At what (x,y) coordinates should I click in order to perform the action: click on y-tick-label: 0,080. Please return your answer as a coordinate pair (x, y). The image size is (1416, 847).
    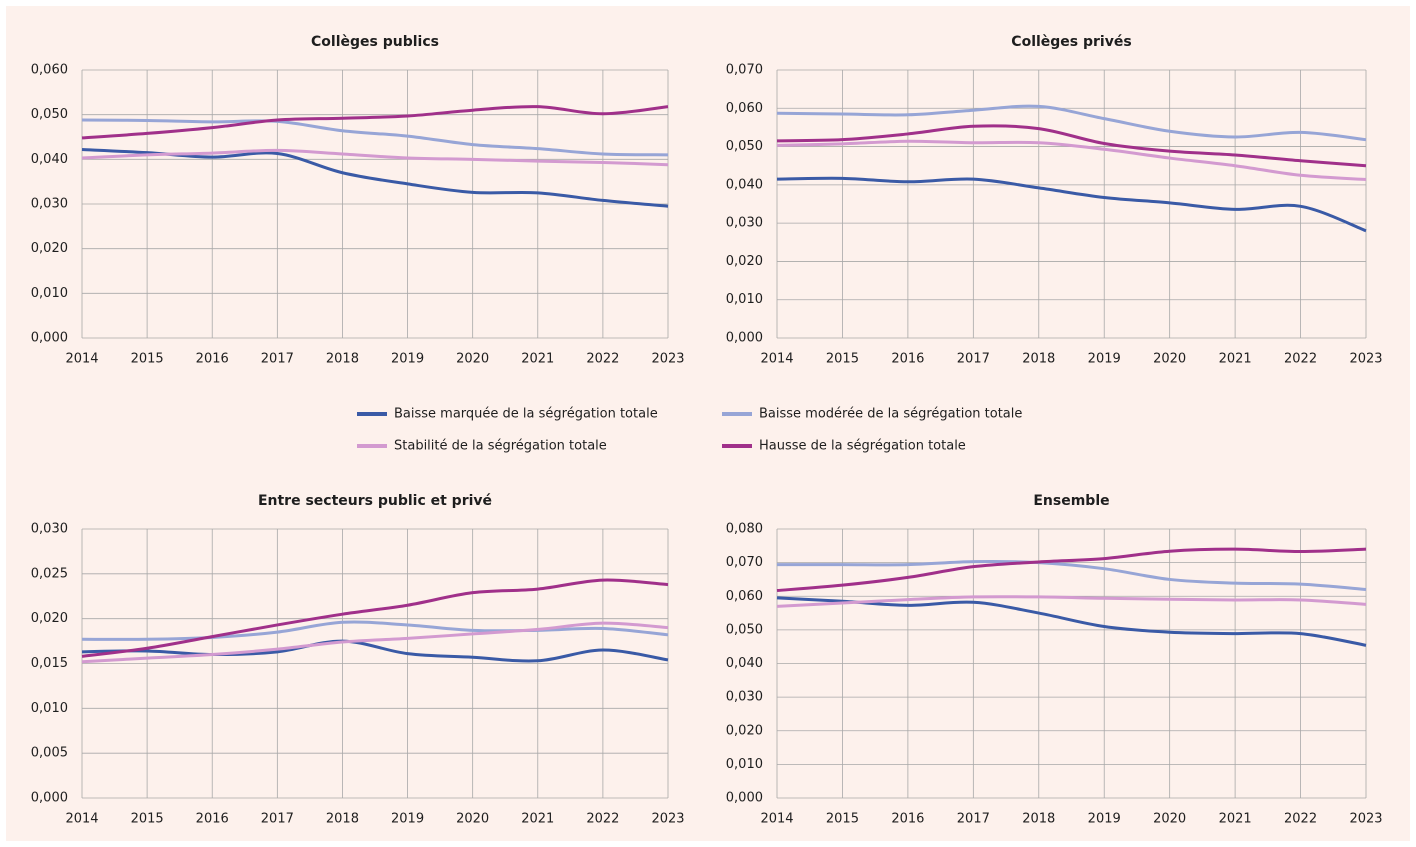
    Looking at the image, I should click on (744, 529).